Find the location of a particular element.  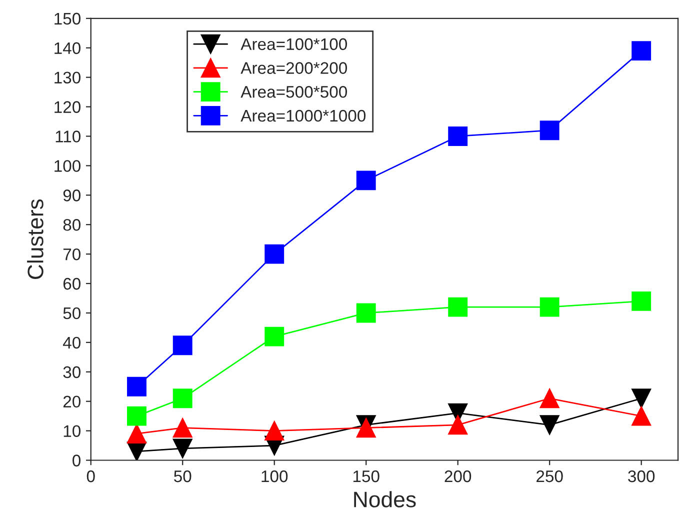

y-tick-label: 30 is located at coordinates (71, 372).